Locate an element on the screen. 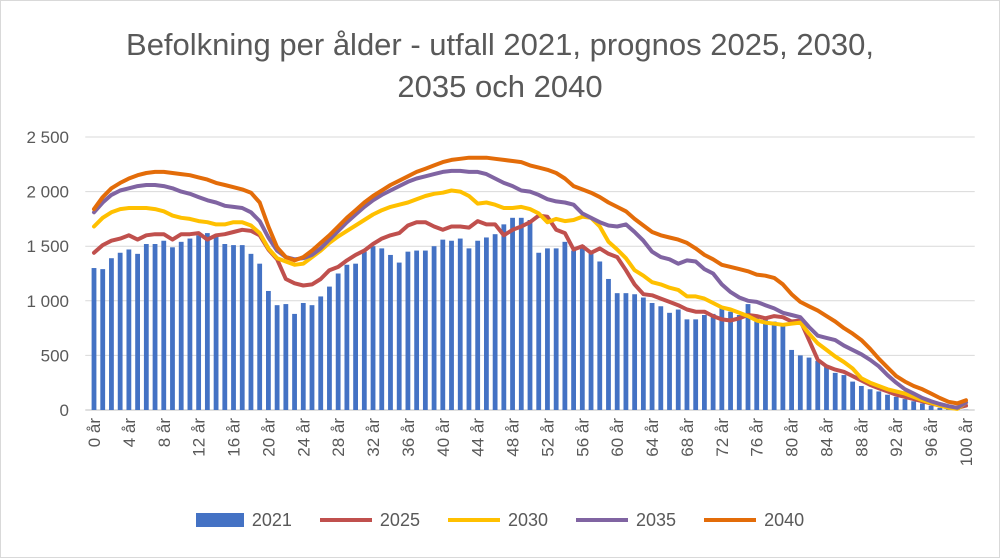 This screenshot has height=558, width=1000. legend-item-2035: 2035 is located at coordinates (626, 520).